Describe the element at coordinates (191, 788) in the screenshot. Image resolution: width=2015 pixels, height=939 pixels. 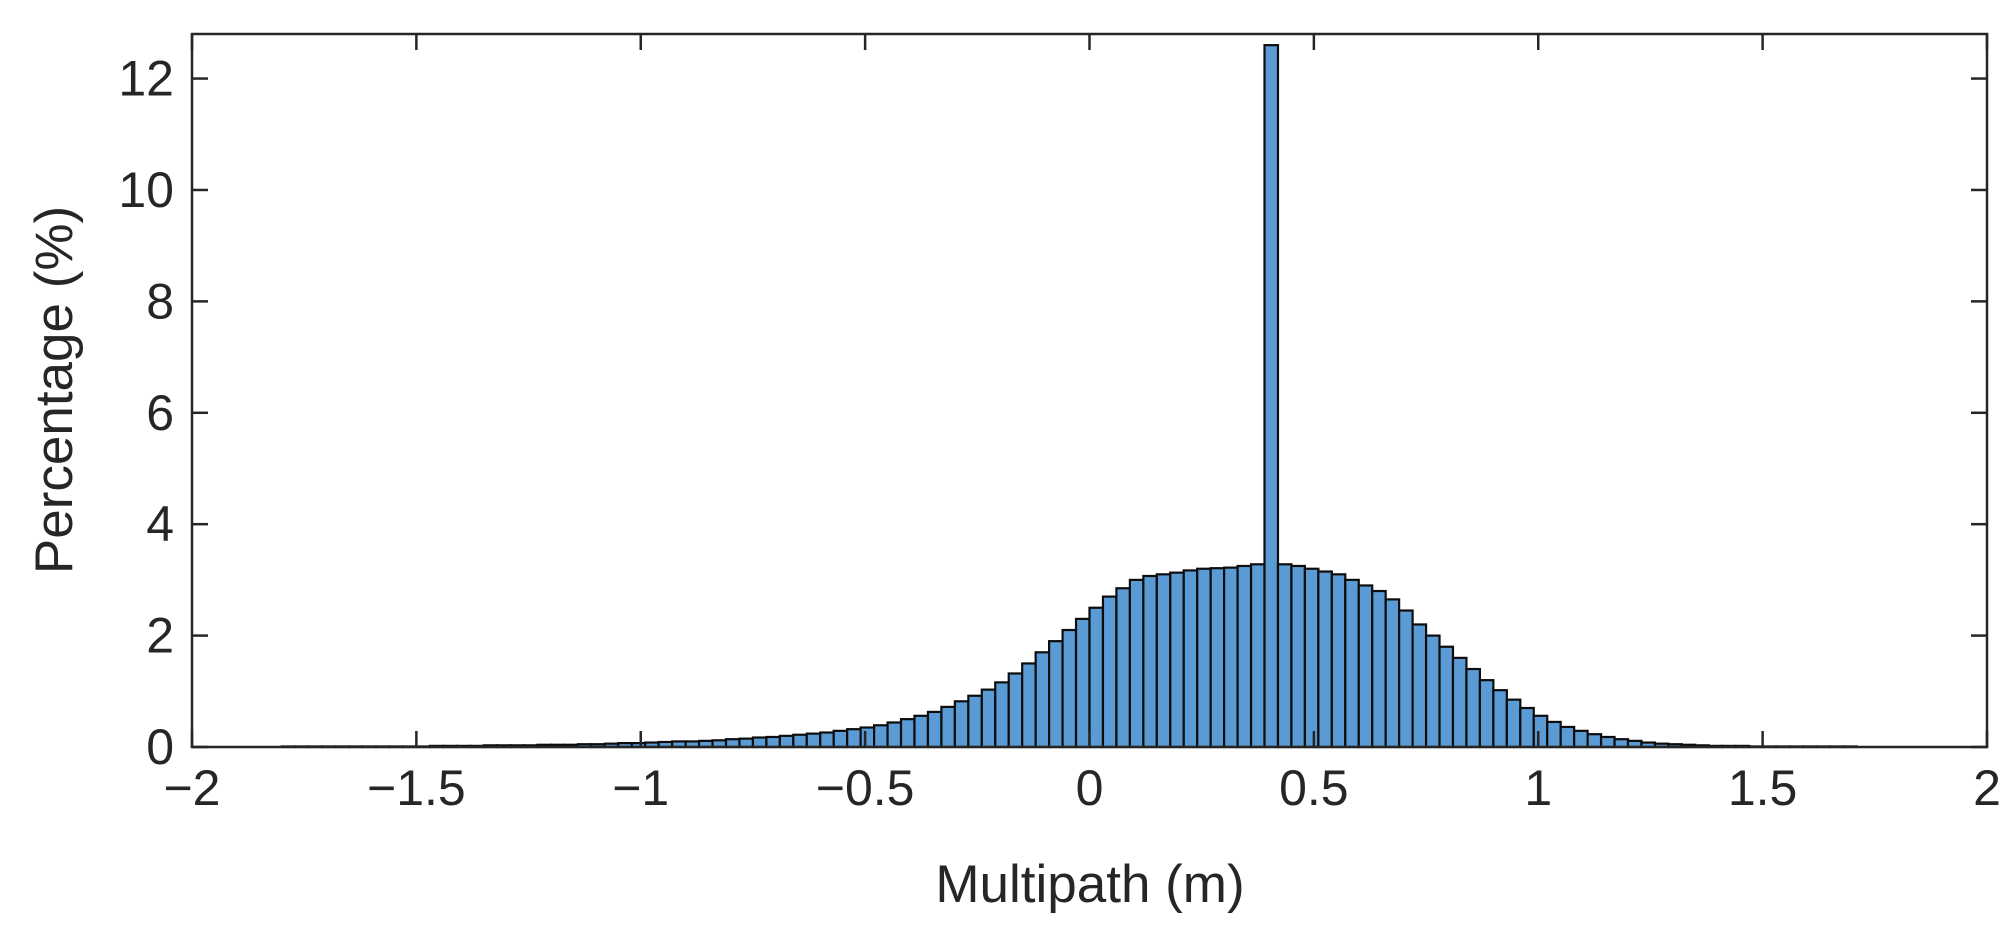
I see `x-tick-label: −2` at that location.